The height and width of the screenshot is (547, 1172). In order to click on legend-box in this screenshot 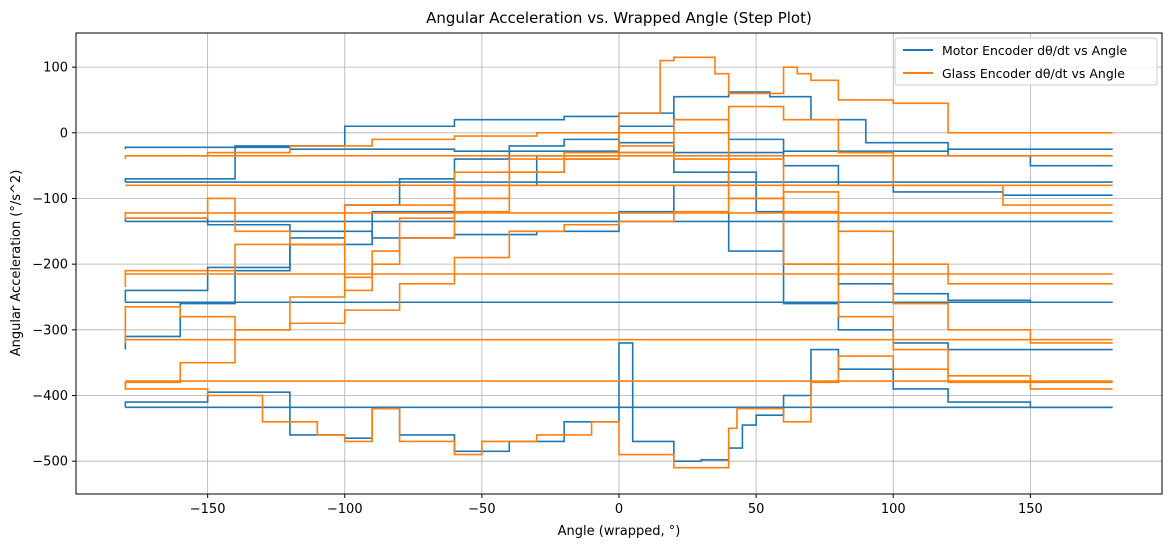, I will do `click(1026, 61)`.